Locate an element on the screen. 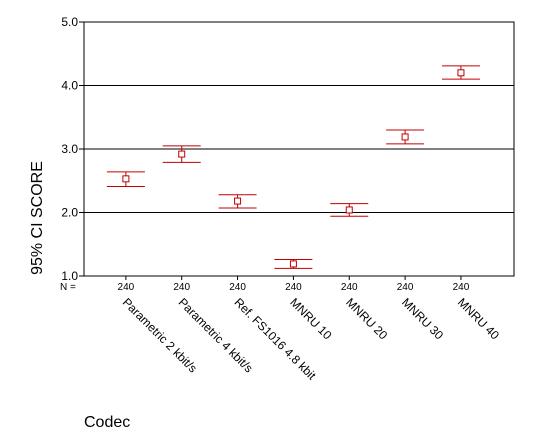 The image size is (551, 441). y-tick-label-2: 3.0 is located at coordinates (69, 149).